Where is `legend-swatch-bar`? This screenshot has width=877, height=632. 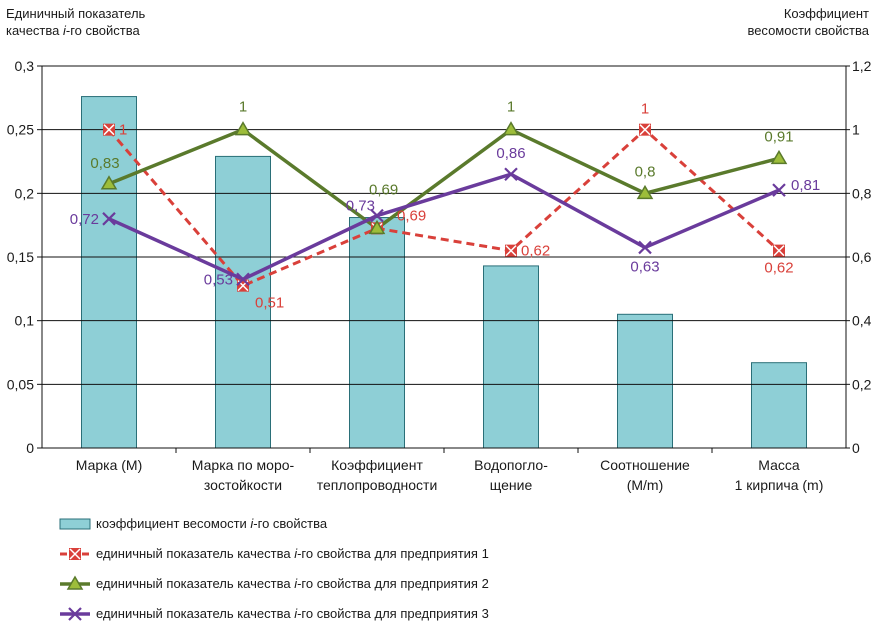 legend-swatch-bar is located at coordinates (75, 524).